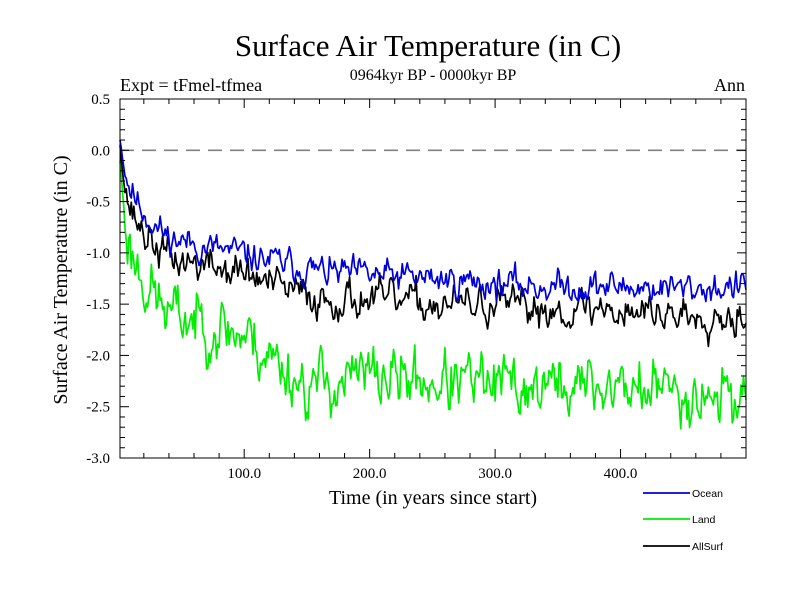  I want to click on x-tick-labels: 100.0 200.0 300.0 400.0, so click(432, 474).